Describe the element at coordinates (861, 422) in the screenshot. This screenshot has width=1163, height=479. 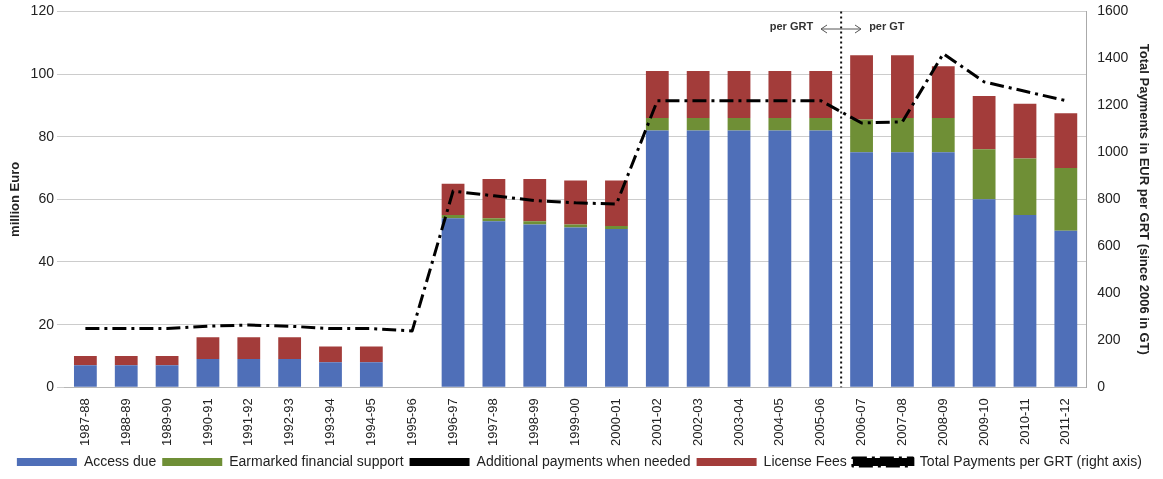
I see `x-tick-label: 2006-07` at that location.